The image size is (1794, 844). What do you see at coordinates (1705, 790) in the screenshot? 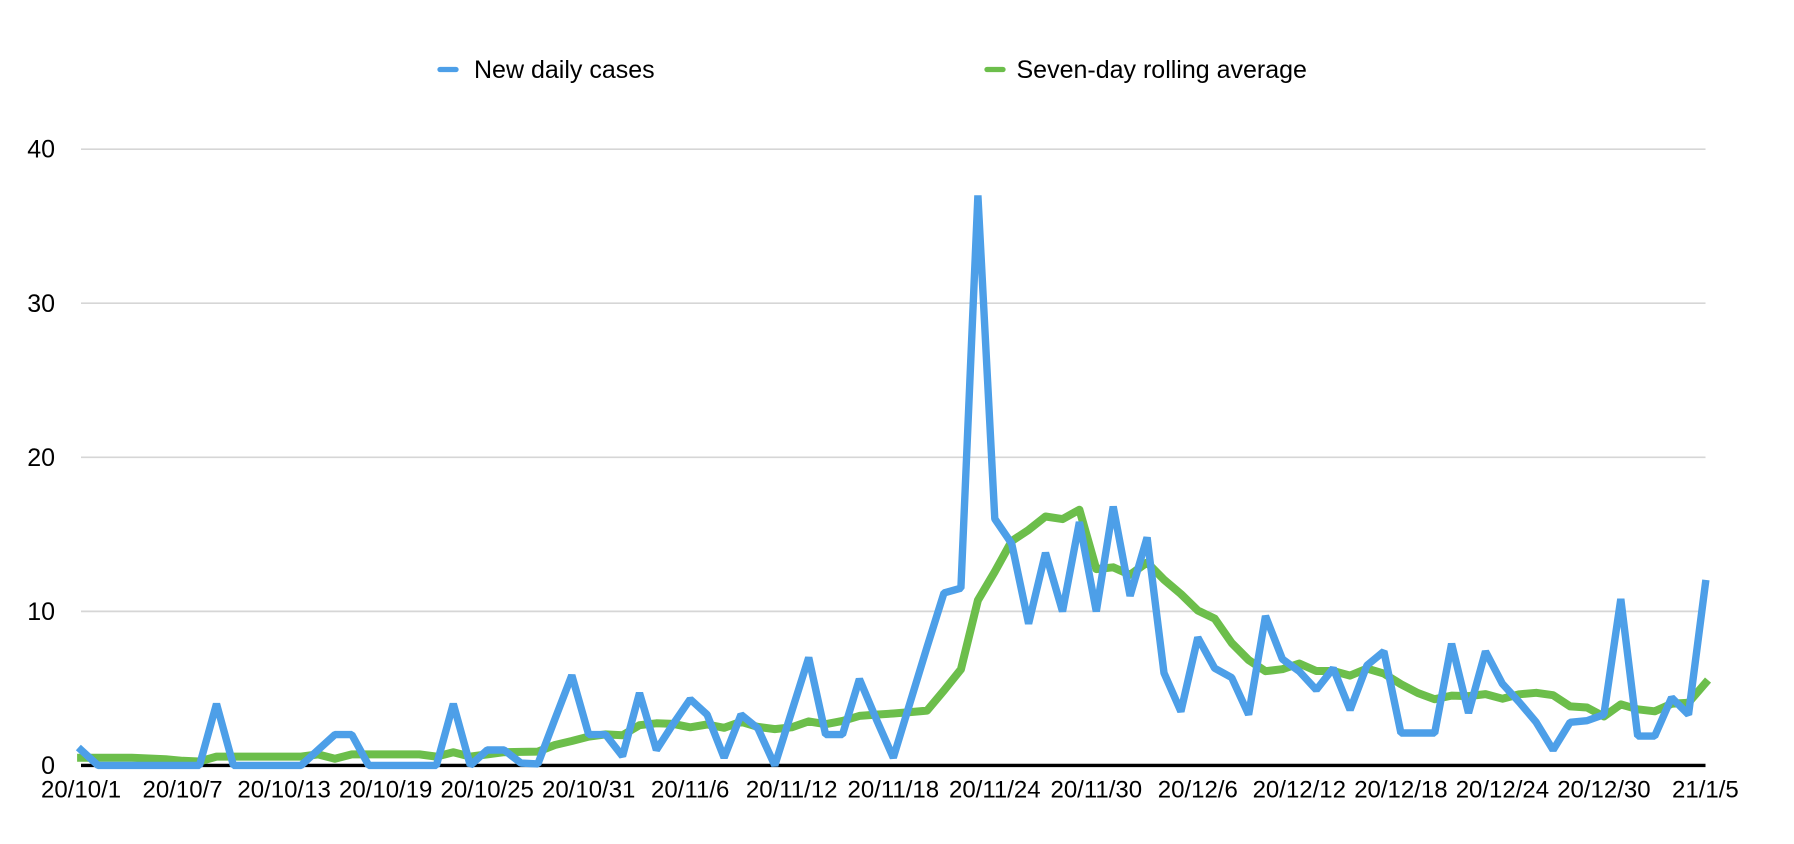
I see `svg-text: 21/1/5` at bounding box center [1705, 790].